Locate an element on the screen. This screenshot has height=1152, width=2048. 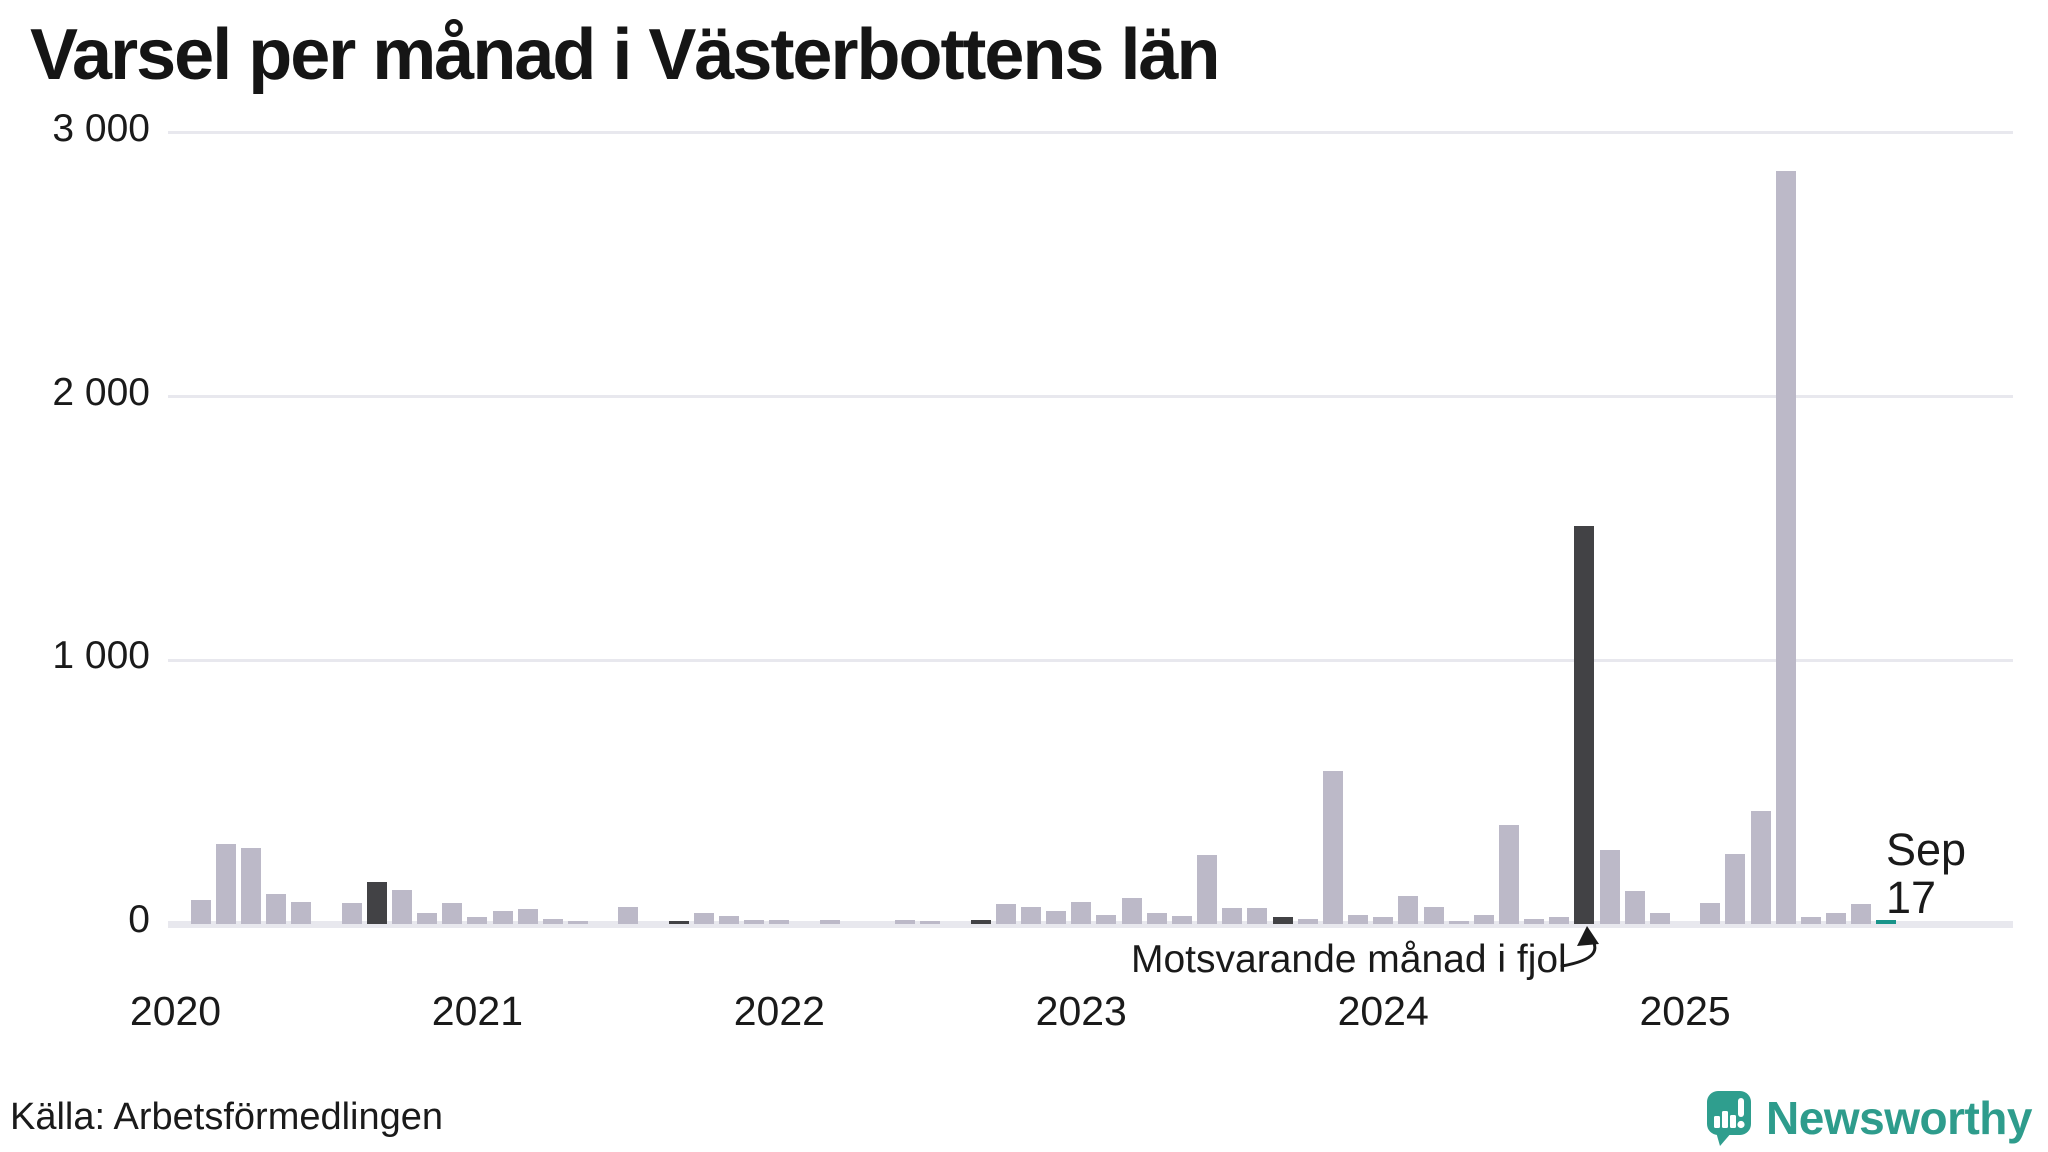
current-month-value: 17 is located at coordinates (1911, 897).